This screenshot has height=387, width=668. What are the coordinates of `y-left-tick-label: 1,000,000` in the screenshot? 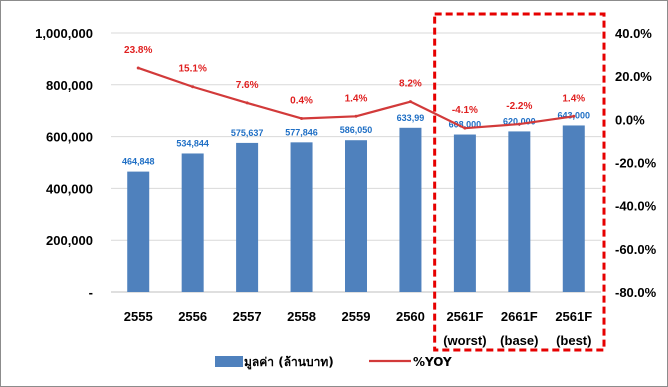 It's located at (64, 33).